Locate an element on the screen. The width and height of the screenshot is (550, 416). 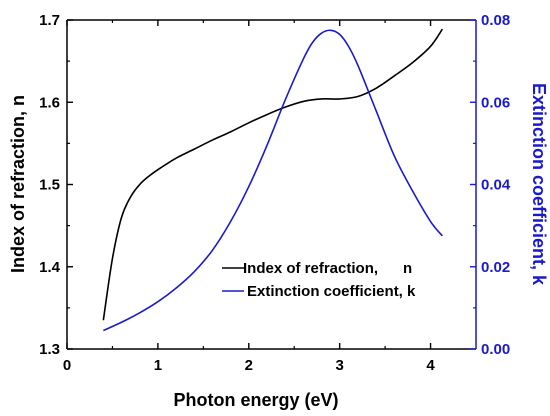
left-y-tick-label: 1.5 is located at coordinates (49, 185).